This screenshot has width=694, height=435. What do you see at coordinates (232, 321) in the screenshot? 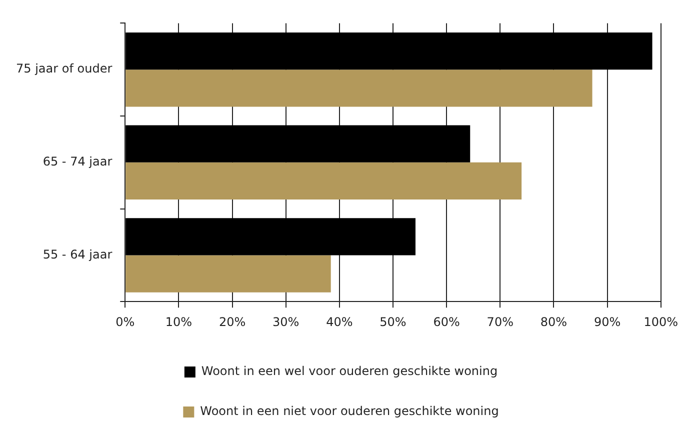
I see `x-tick-label: 20%` at bounding box center [232, 321].